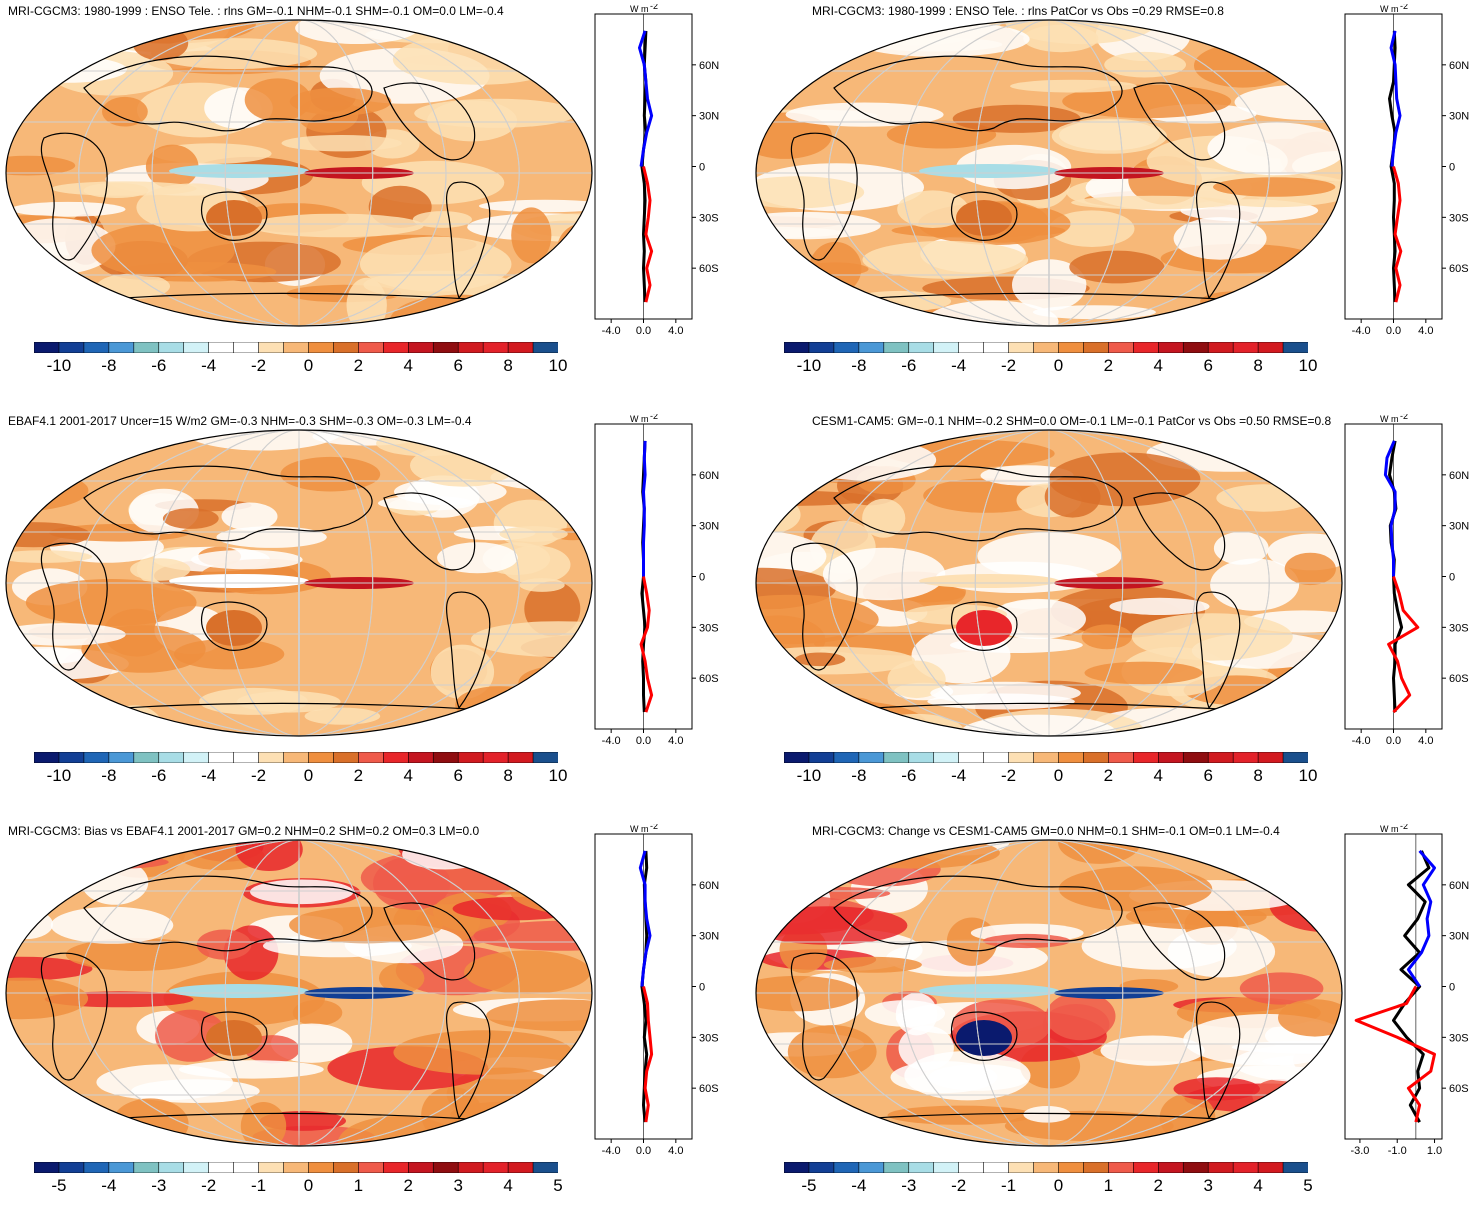  What do you see at coordinates (1009, 1185) in the screenshot?
I see `colorbar-tick-label: -1` at bounding box center [1009, 1185].